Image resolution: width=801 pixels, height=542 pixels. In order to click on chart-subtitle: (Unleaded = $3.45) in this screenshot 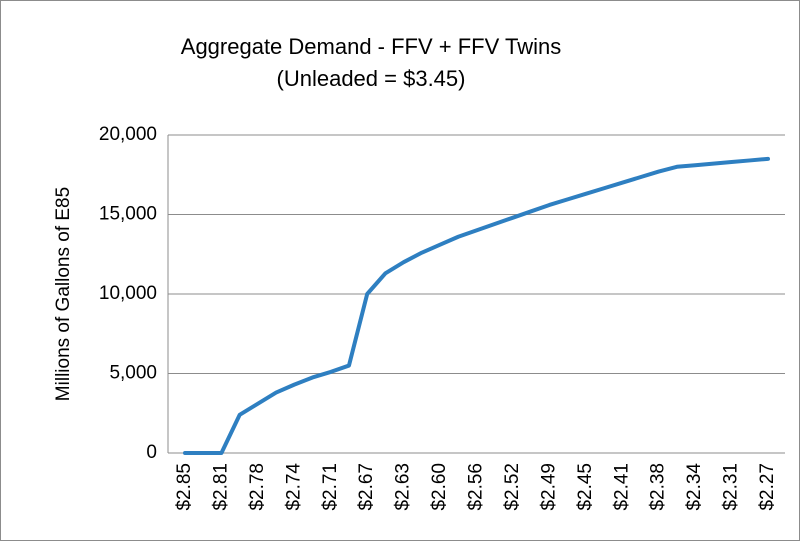, I will do `click(371, 78)`.